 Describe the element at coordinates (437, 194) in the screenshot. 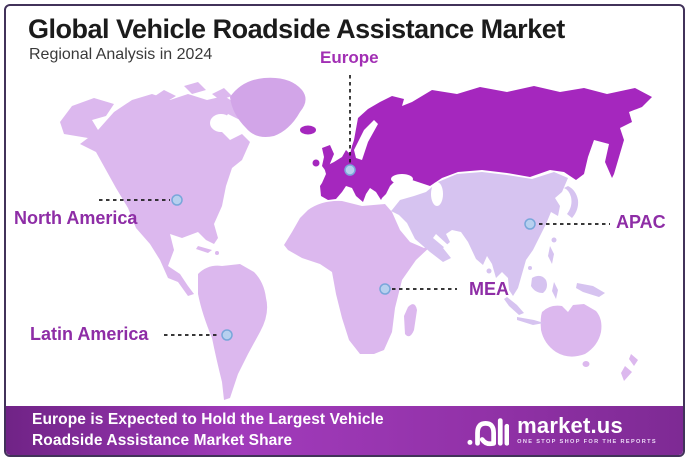

I see `caspian-sea` at that location.